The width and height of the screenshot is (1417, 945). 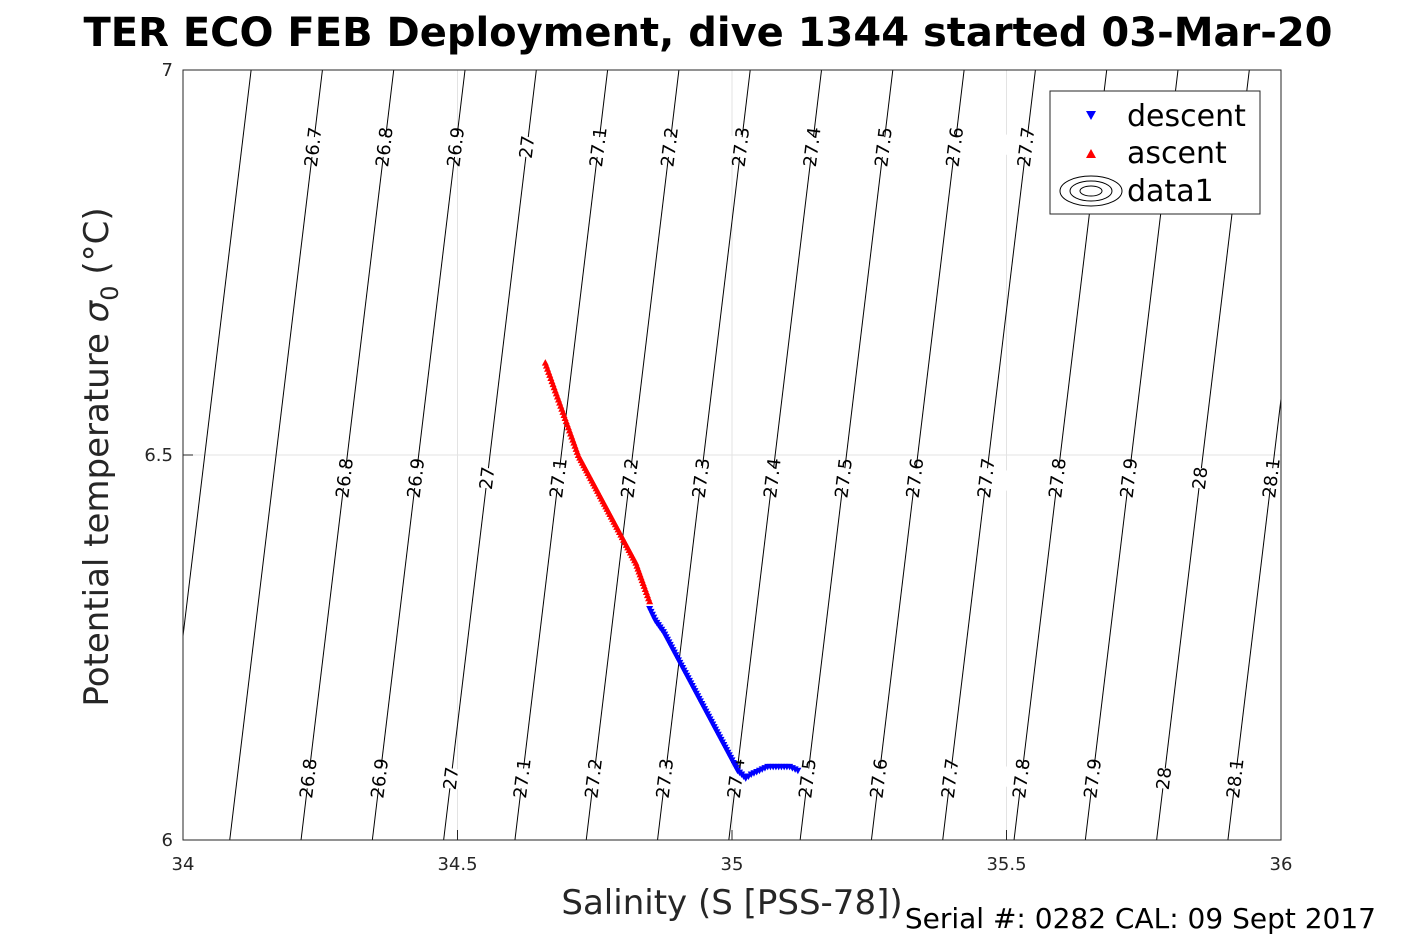 I want to click on legend: descent ascent data1, so click(x=1155, y=152).